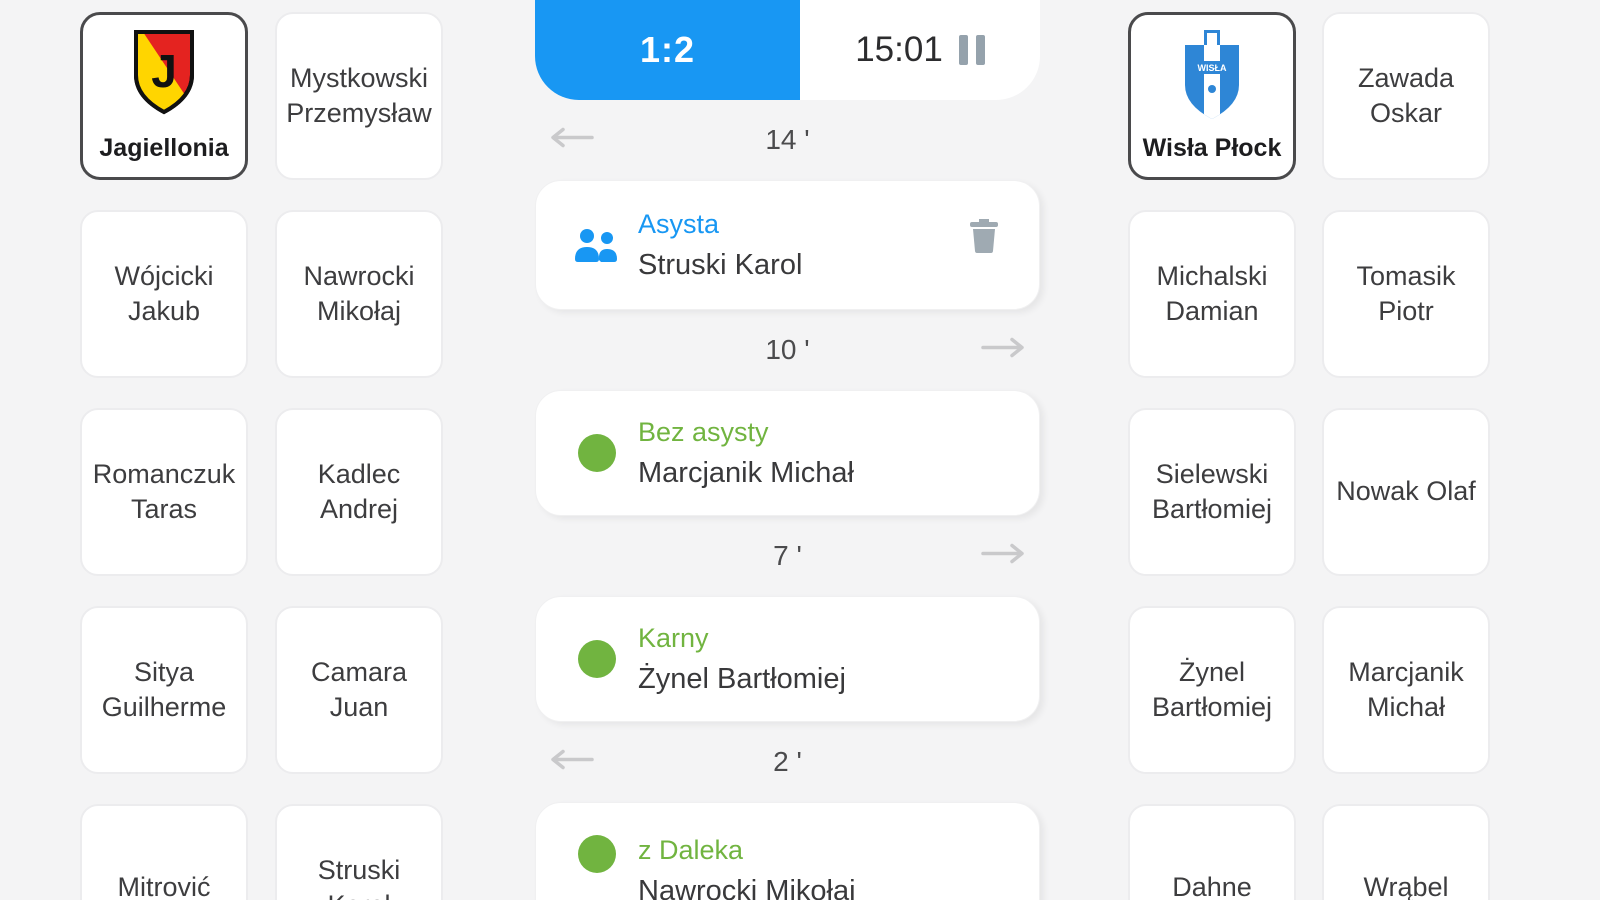  I want to click on minute-row: 7 ', so click(787, 556).